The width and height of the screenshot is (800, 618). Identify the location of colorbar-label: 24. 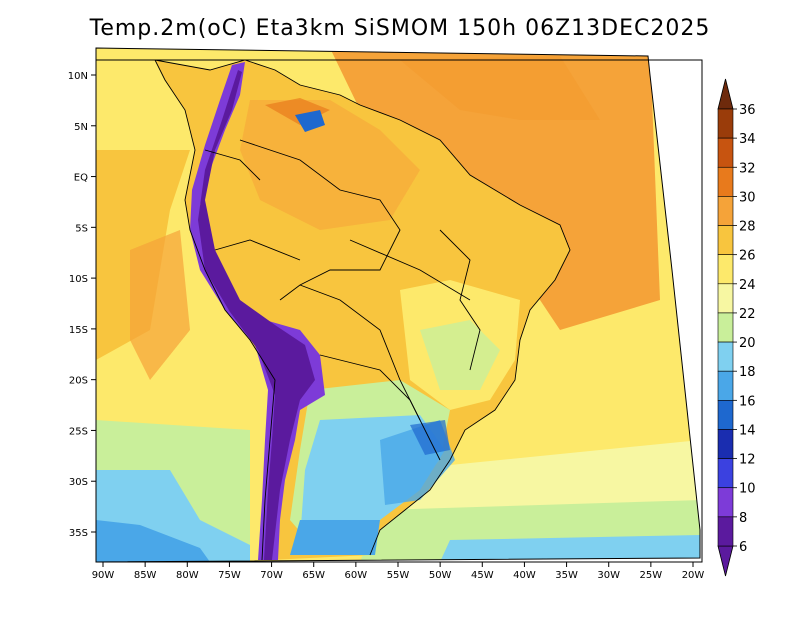
(747, 285).